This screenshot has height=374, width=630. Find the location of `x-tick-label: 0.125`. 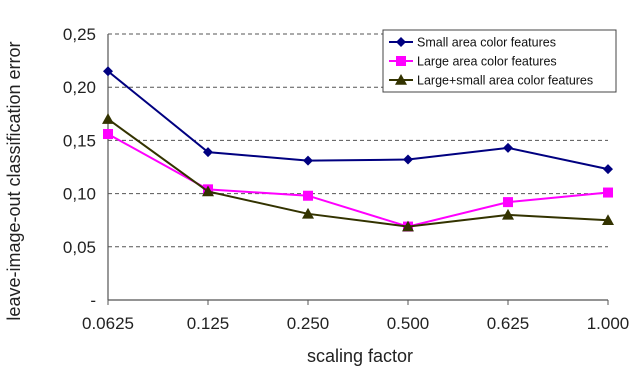

x-tick-label: 0.125 is located at coordinates (208, 323).